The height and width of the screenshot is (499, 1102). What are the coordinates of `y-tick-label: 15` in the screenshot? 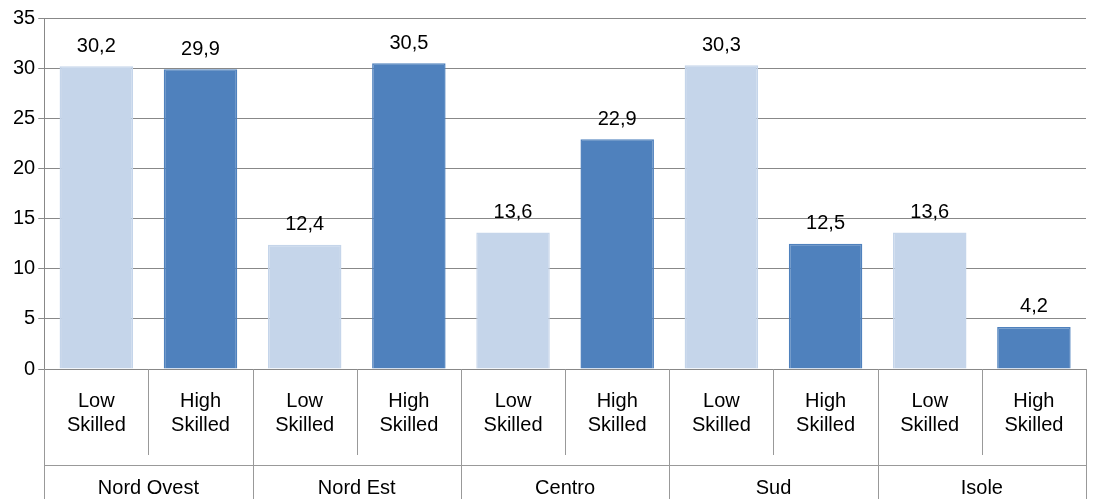 It's located at (24, 217).